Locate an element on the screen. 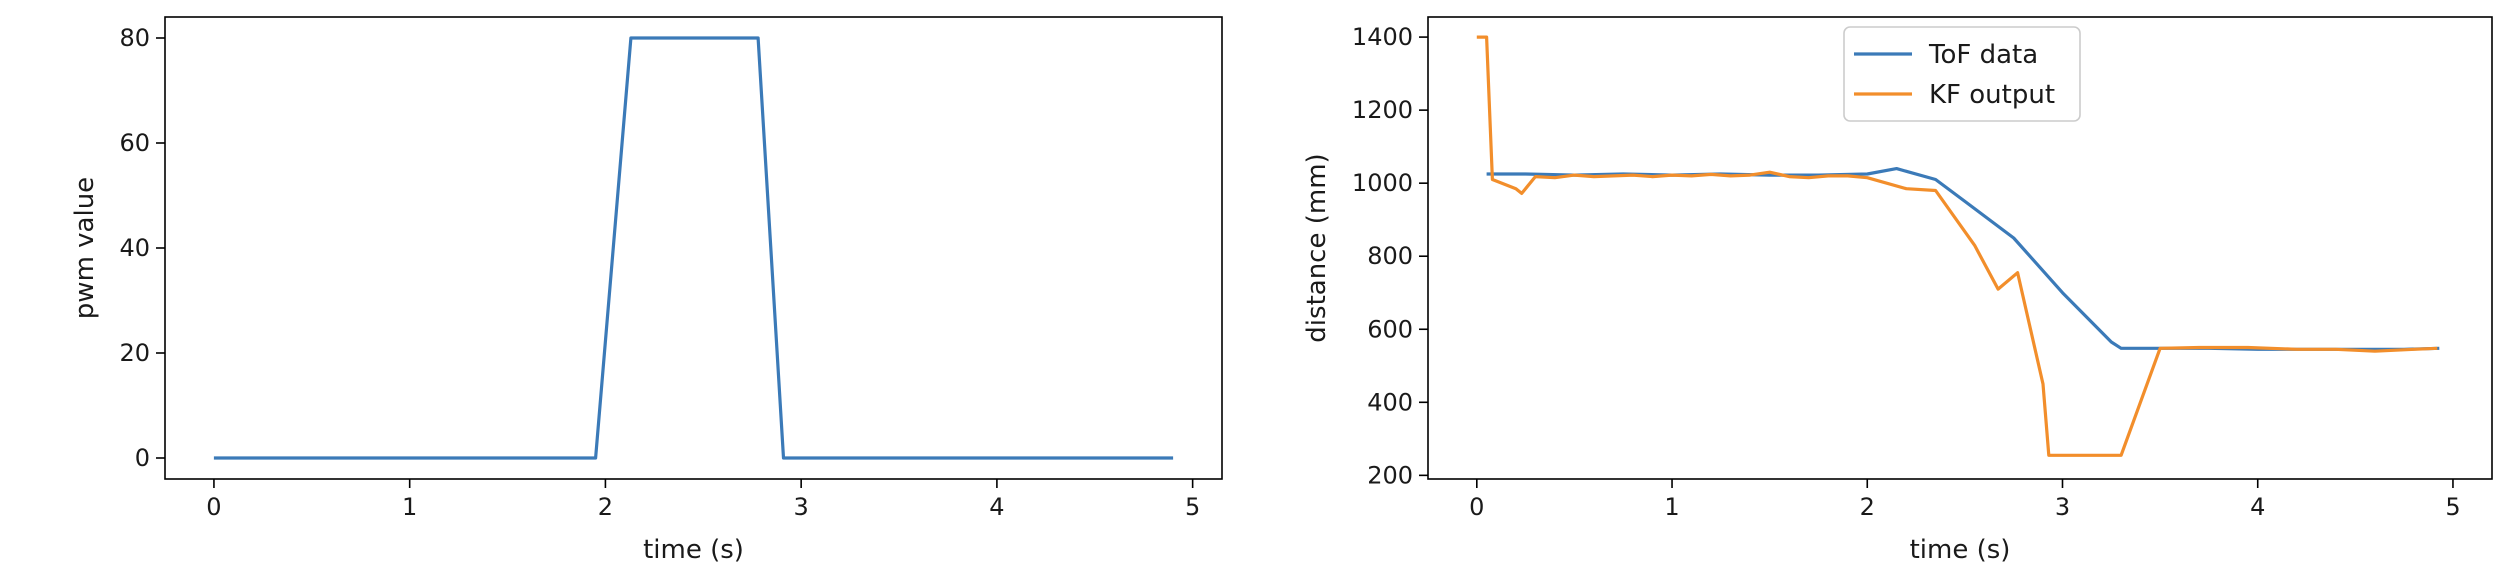 This screenshot has height=586, width=2508. legend-label: KF output is located at coordinates (1992, 95).